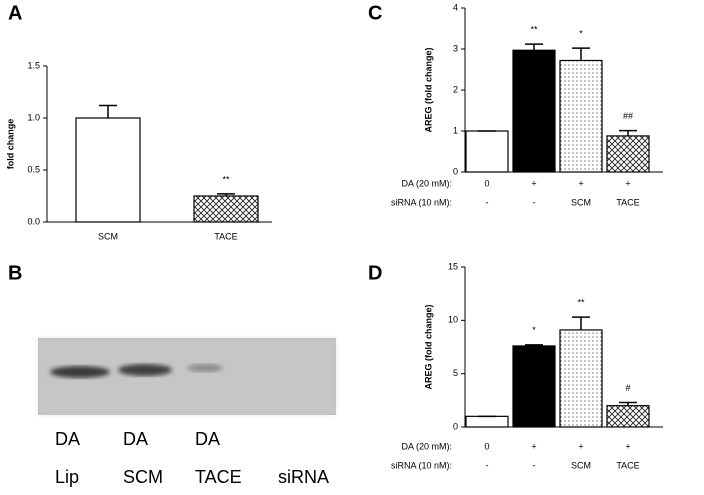  What do you see at coordinates (455, 89) in the screenshot?
I see `y-tick-label: 2` at bounding box center [455, 89].